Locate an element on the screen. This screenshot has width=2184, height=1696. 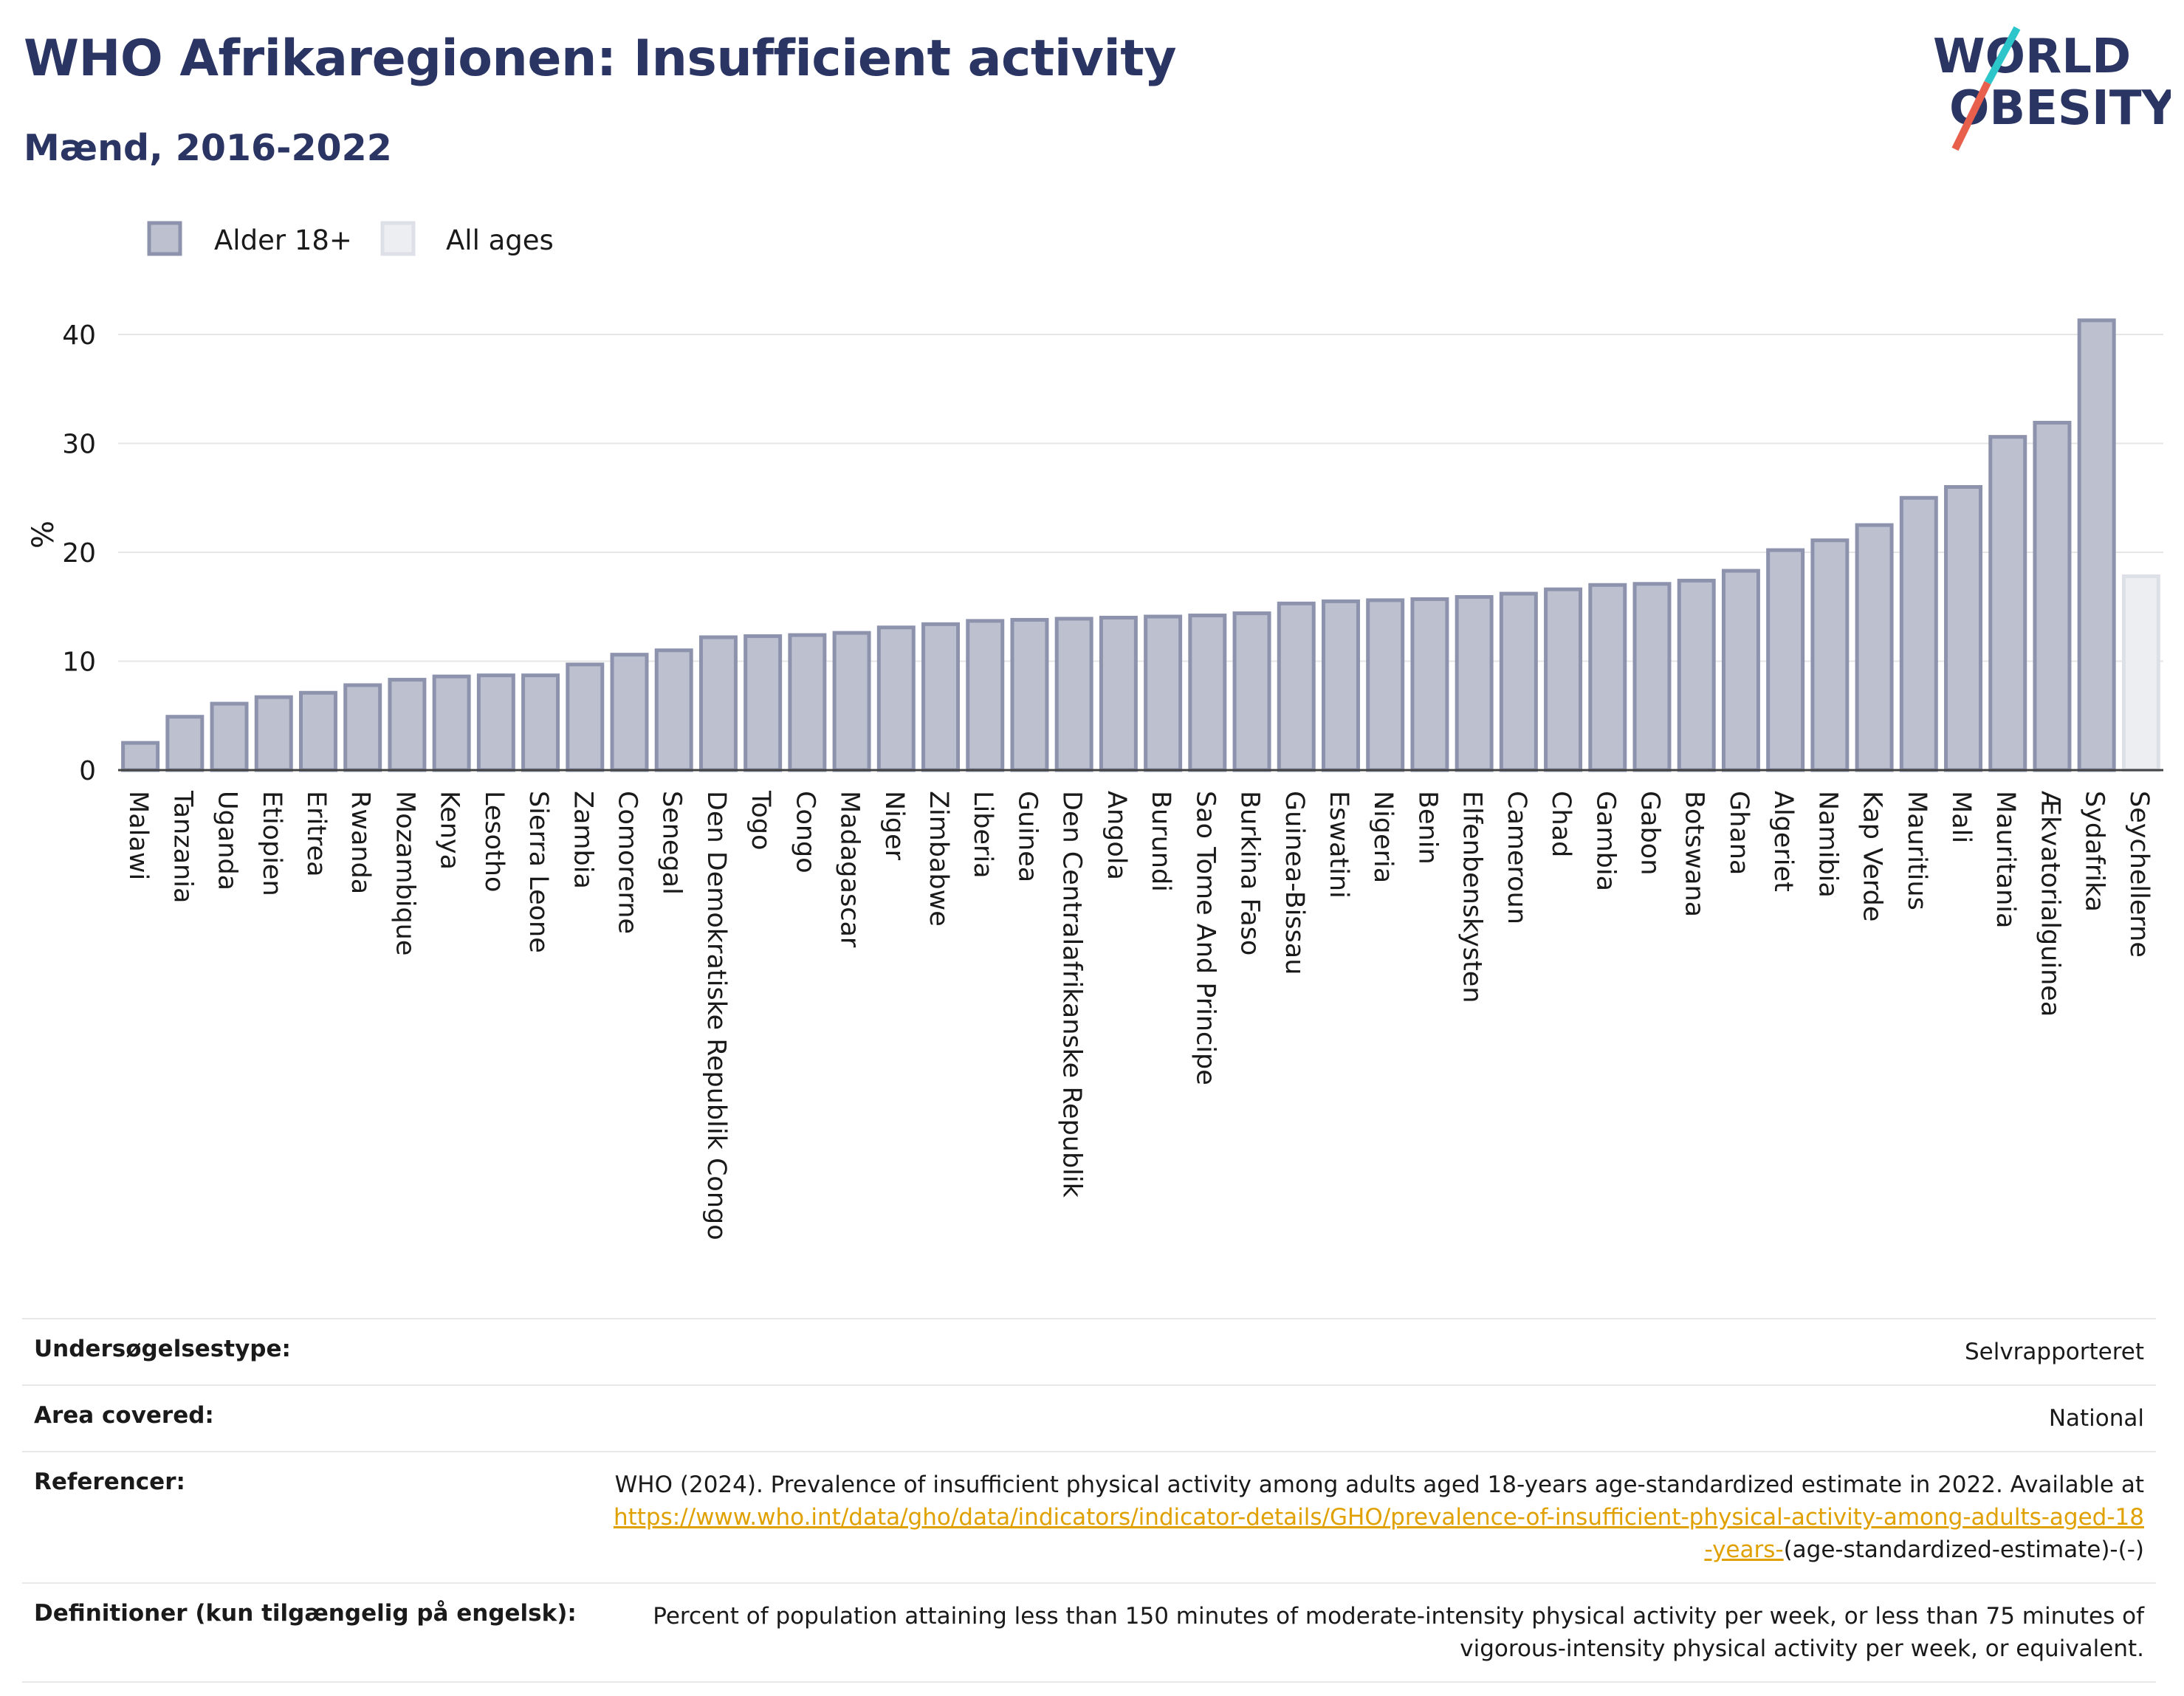
bar-ghana is located at coordinates (1741, 670).